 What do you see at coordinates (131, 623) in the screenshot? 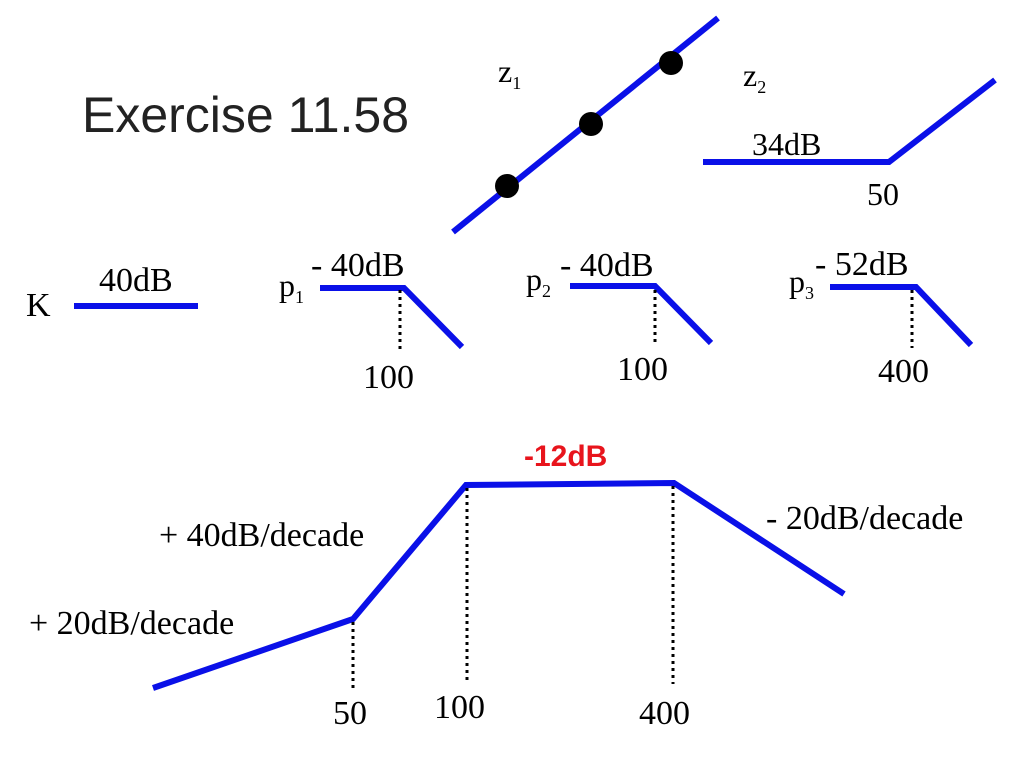
I see `composite-slope-first-label: + 20dB/decade` at bounding box center [131, 623].